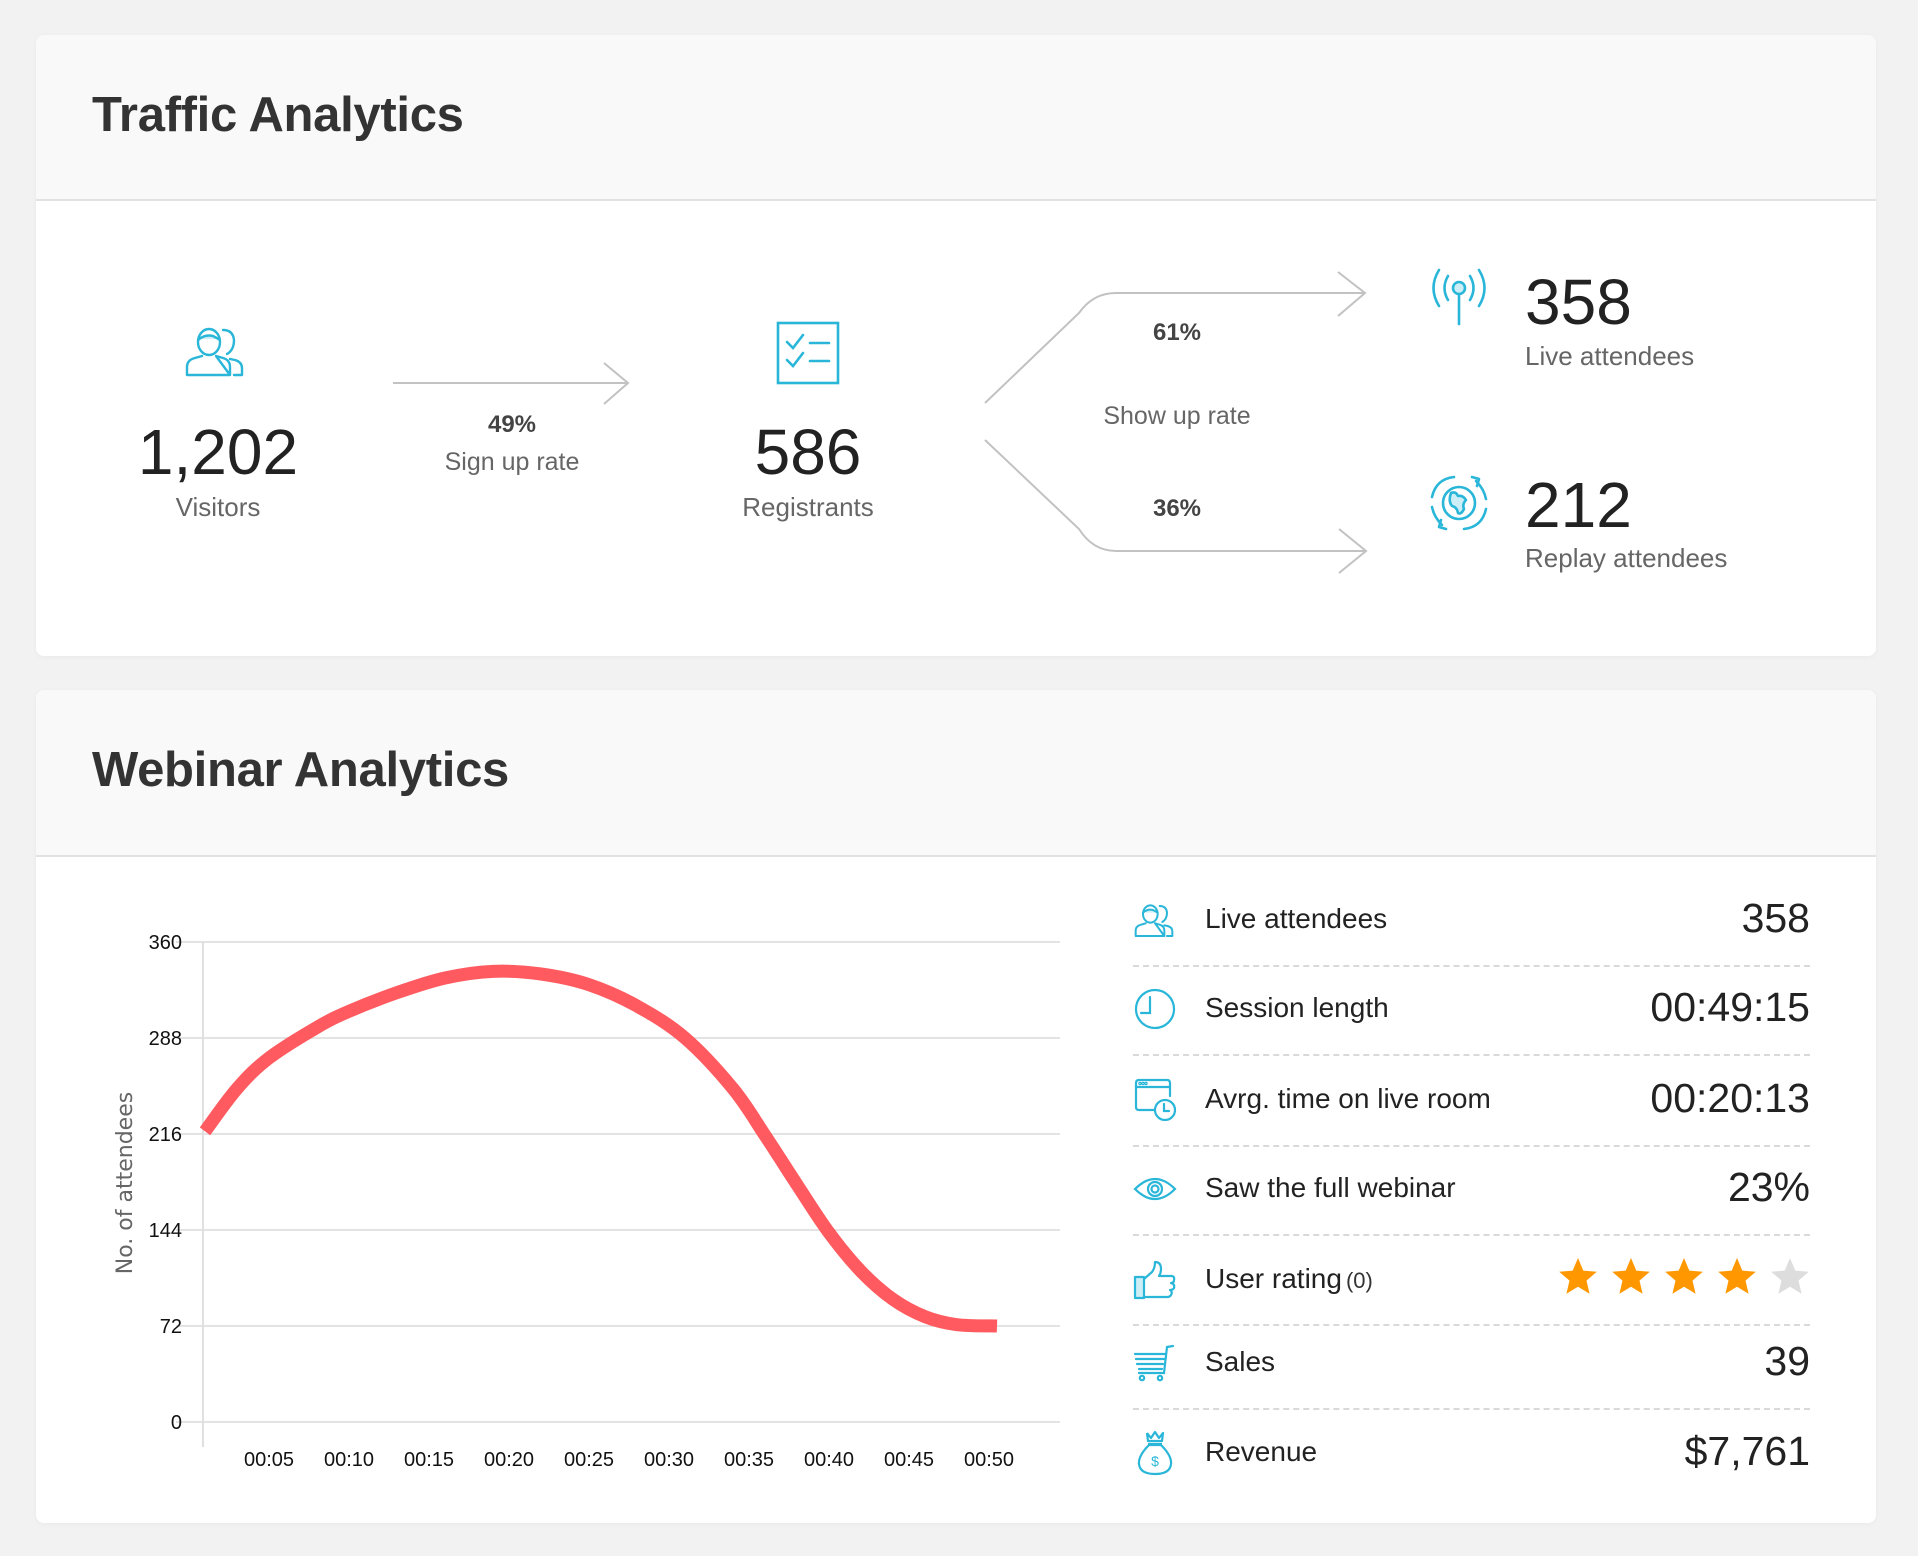 This screenshot has height=1556, width=1918. I want to click on stat-label-text: Sales, so click(1240, 1361).